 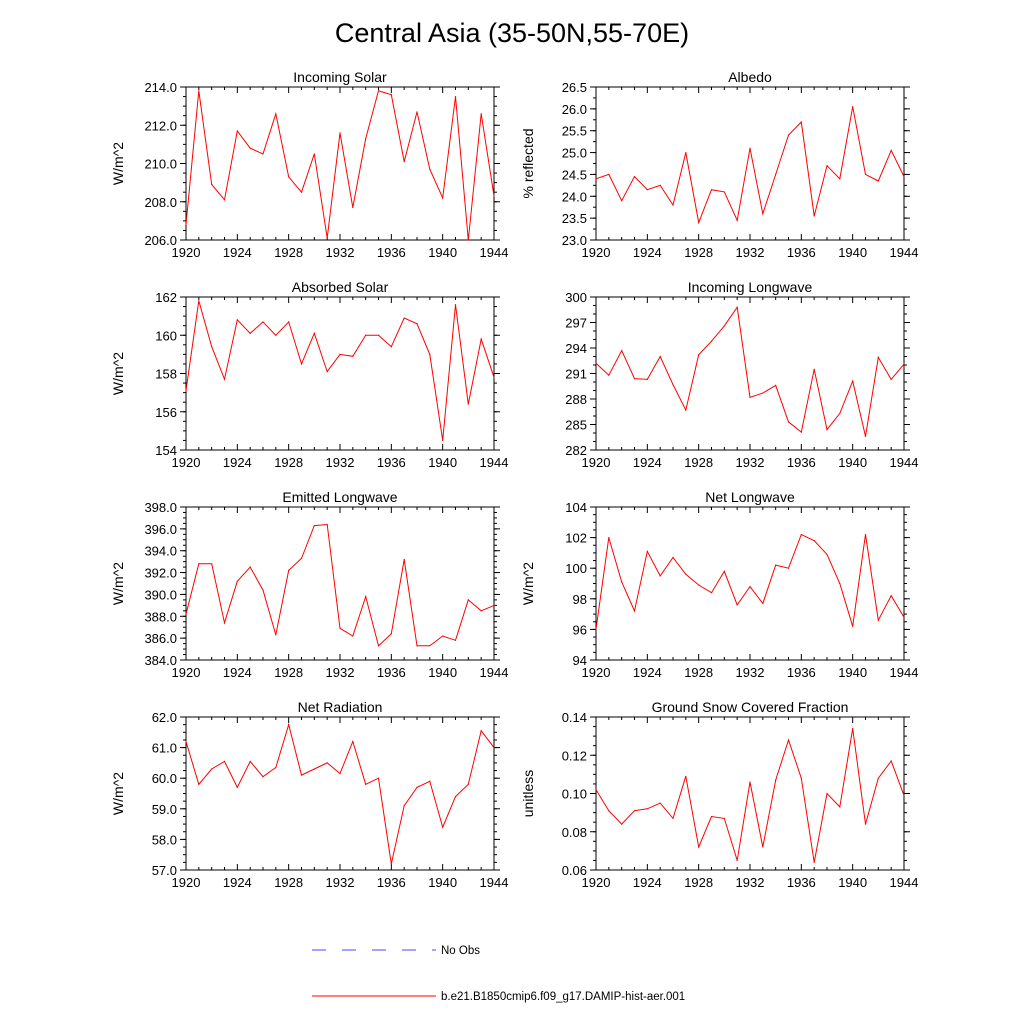 What do you see at coordinates (574, 218) in the screenshot?
I see `y-tick-label: 23.5` at bounding box center [574, 218].